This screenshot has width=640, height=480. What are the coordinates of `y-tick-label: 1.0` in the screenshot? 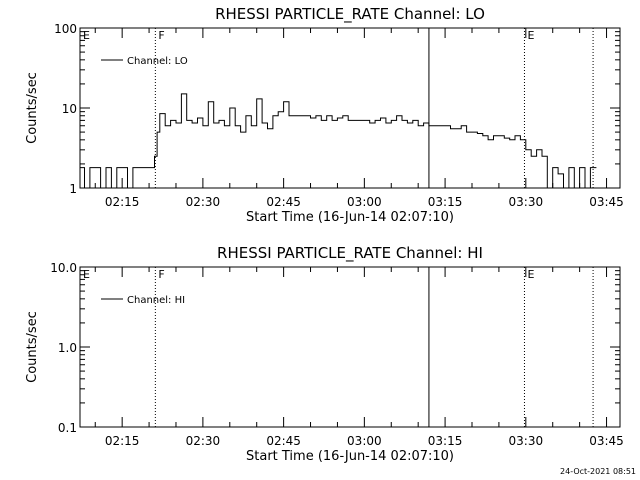 It's located at (67, 348).